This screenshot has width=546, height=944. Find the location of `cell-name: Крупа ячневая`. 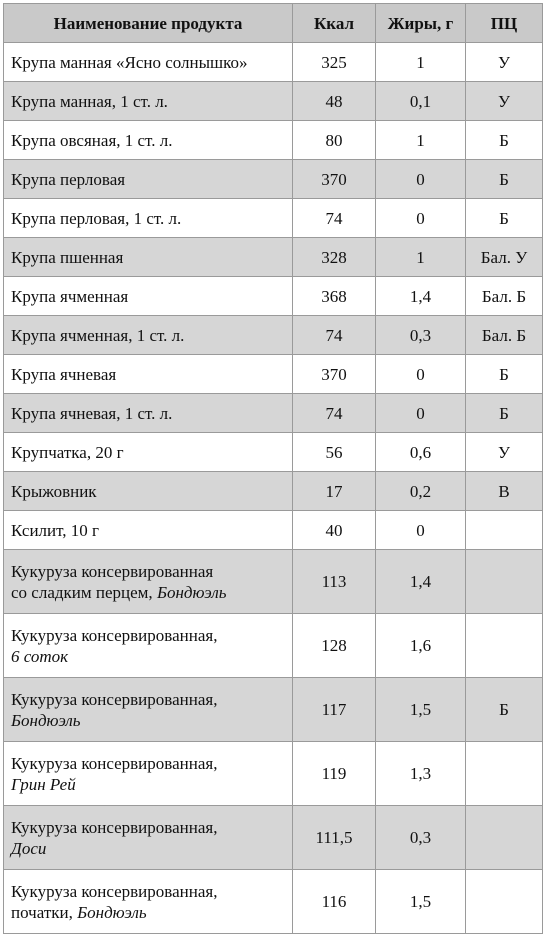

cell-name: Крупа ячневая is located at coordinates (148, 374).